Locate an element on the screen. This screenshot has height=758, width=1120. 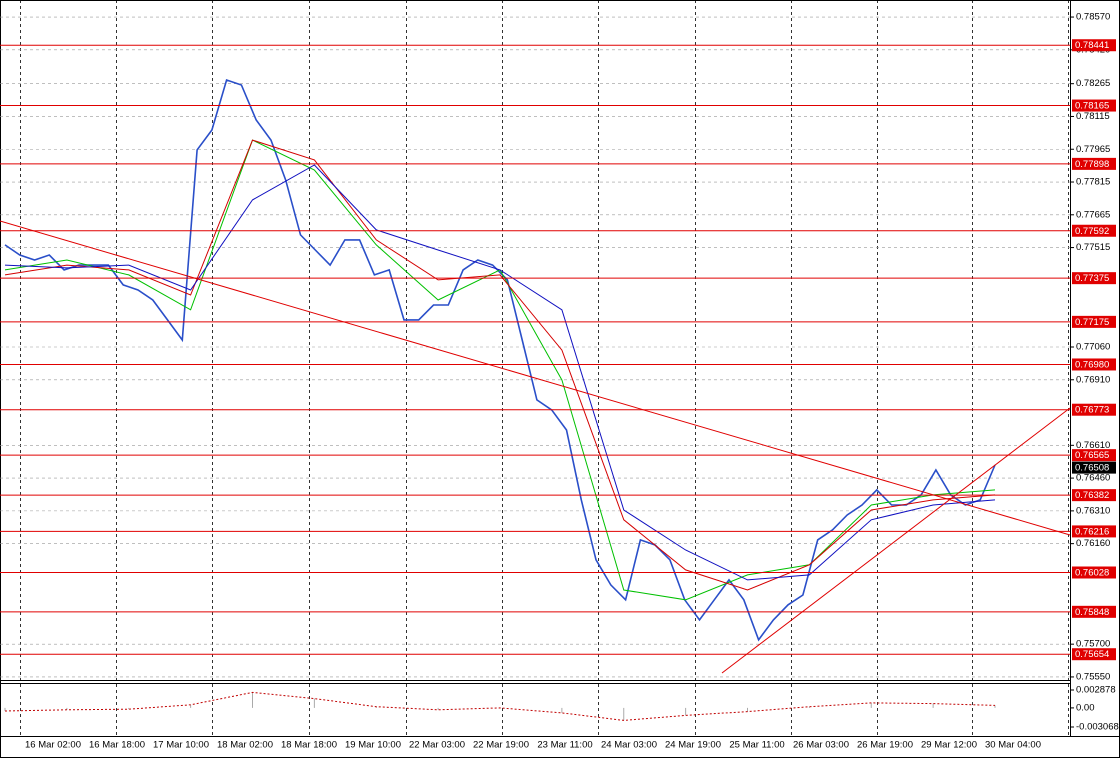
x-tick-label: 16 Mar 18:00 is located at coordinates (117, 745).